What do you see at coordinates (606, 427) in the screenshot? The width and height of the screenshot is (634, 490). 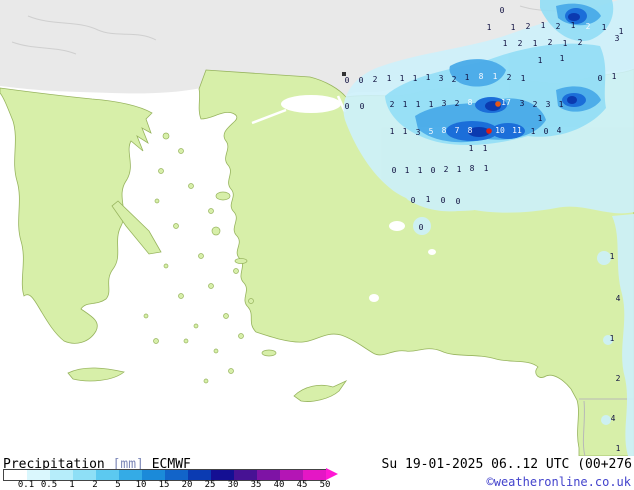 I see `border-lines-southeast` at bounding box center [606, 427].